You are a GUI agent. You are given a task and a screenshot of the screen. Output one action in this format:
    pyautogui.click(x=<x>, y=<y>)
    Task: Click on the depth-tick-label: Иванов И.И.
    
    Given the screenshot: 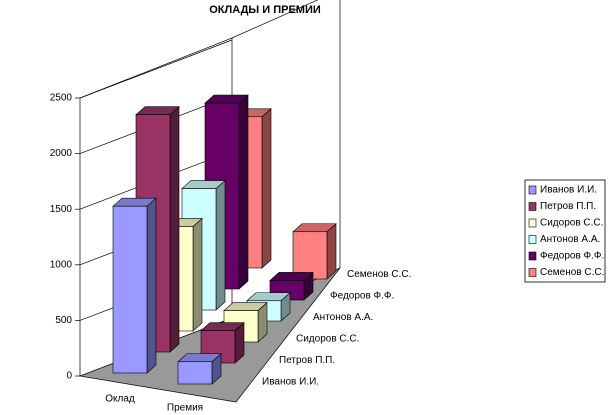 What is the action you would take?
    pyautogui.click(x=290, y=382)
    